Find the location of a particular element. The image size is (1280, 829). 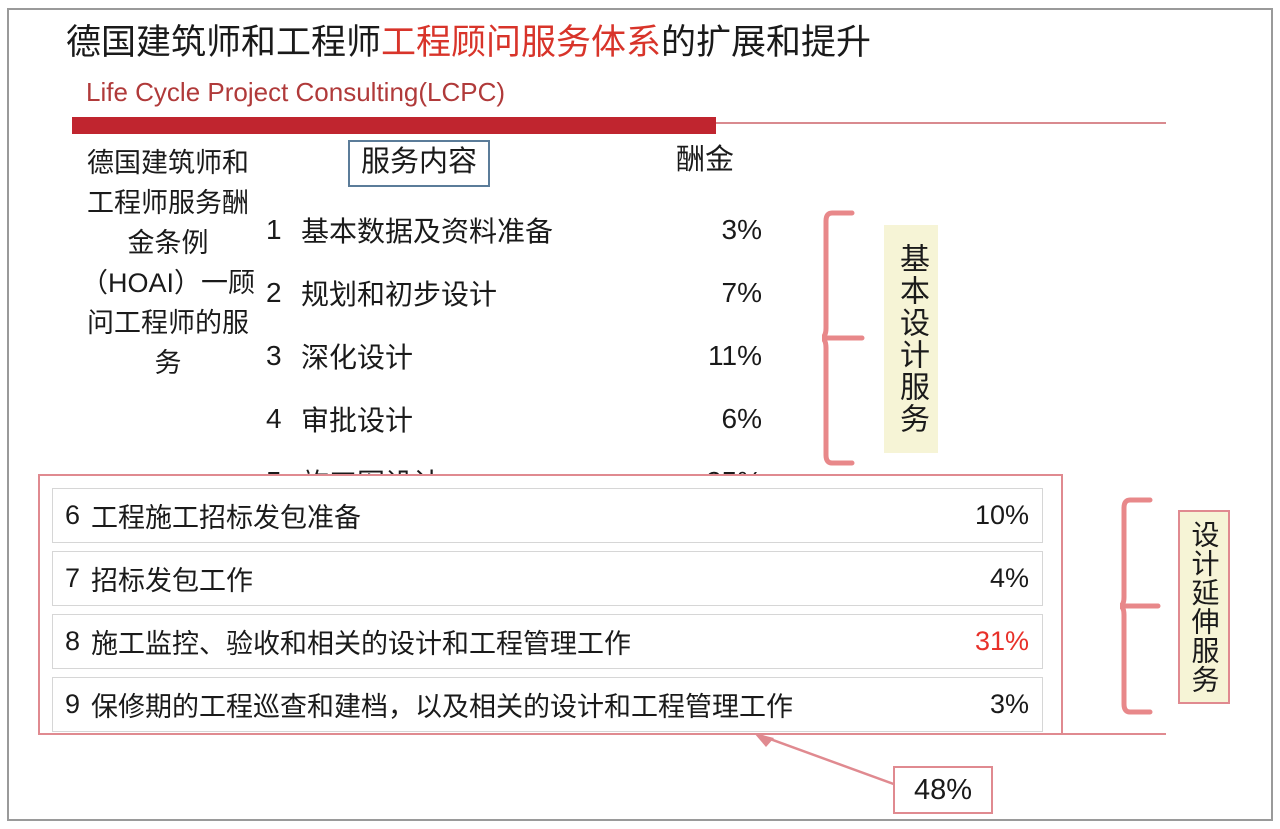

row-fee: 4% is located at coordinates (1009, 578).